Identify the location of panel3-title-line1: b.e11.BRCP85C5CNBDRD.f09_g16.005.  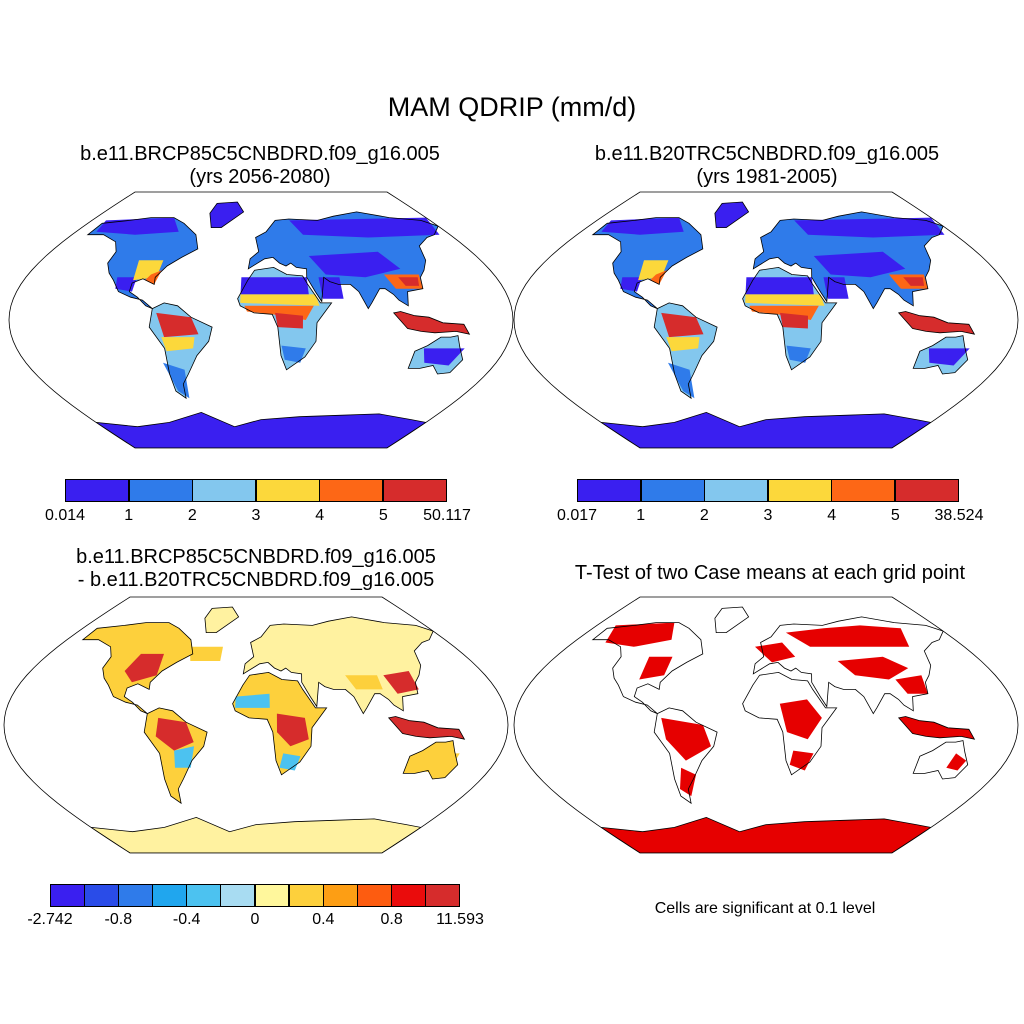
(256, 557).